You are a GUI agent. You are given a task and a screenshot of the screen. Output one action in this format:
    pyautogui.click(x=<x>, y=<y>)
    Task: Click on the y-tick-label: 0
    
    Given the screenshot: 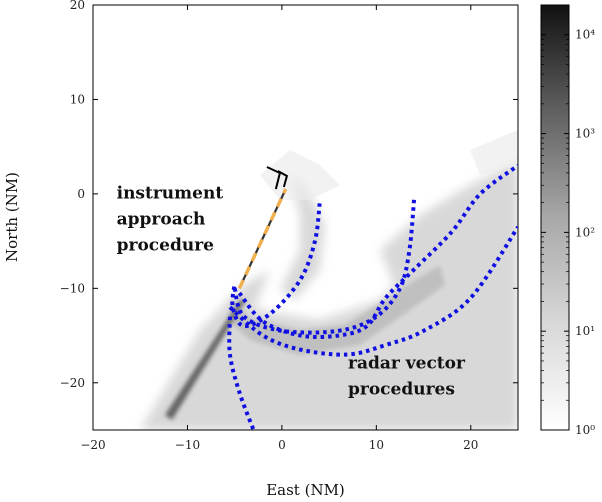 What is the action you would take?
    pyautogui.click(x=81, y=194)
    